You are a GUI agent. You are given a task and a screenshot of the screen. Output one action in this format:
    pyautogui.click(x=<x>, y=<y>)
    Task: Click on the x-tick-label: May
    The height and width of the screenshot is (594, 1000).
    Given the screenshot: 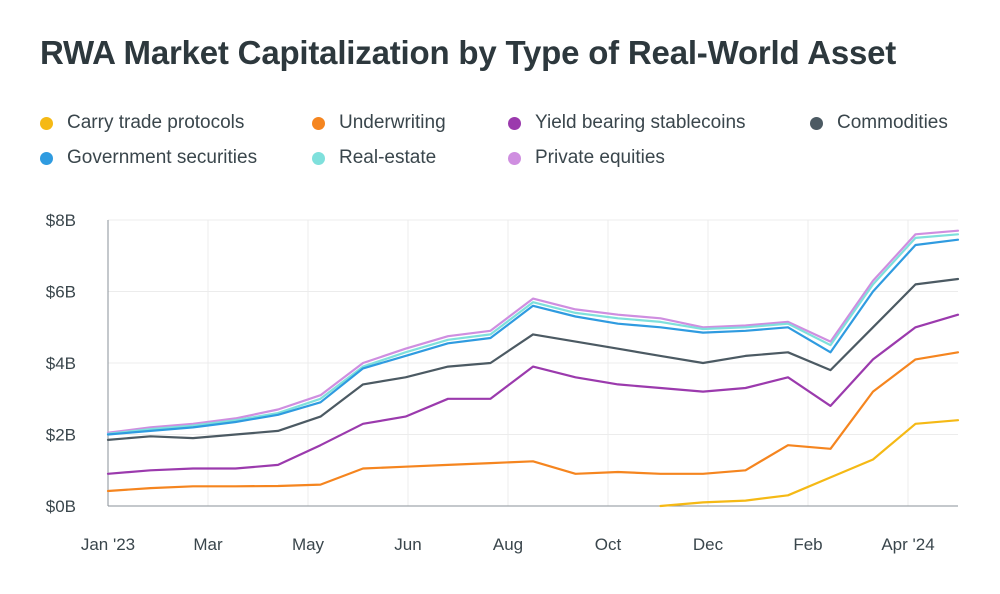 What is the action you would take?
    pyautogui.click(x=308, y=544)
    